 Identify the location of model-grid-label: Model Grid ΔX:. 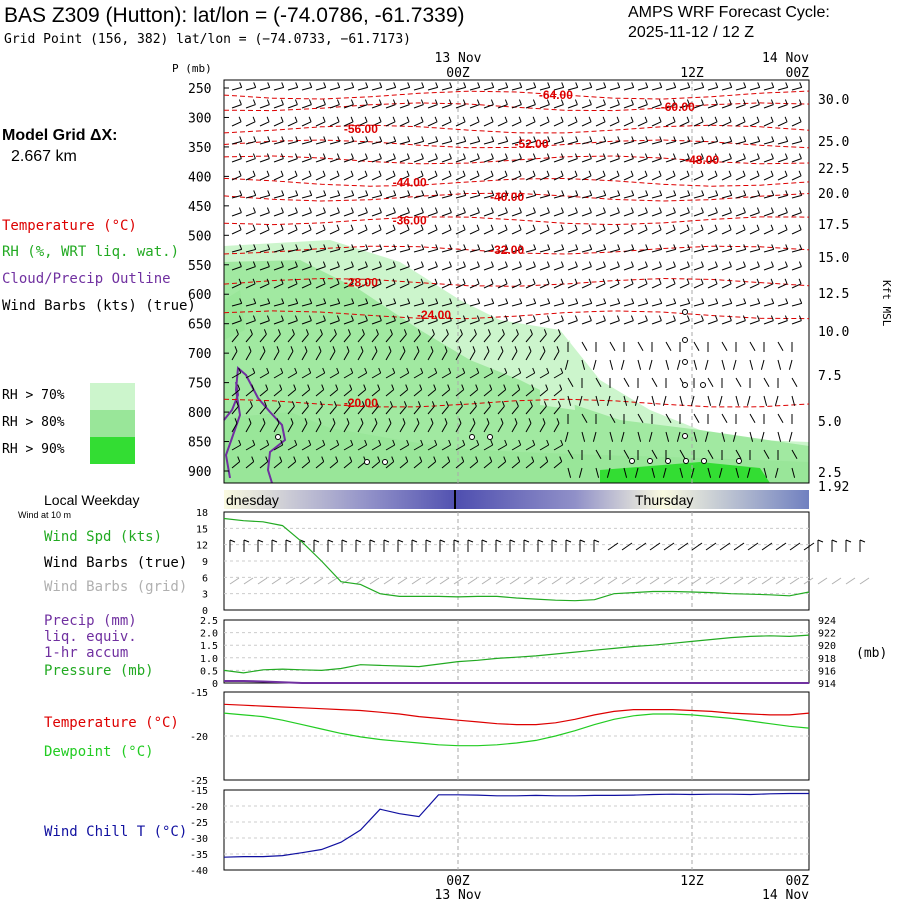
(60, 135).